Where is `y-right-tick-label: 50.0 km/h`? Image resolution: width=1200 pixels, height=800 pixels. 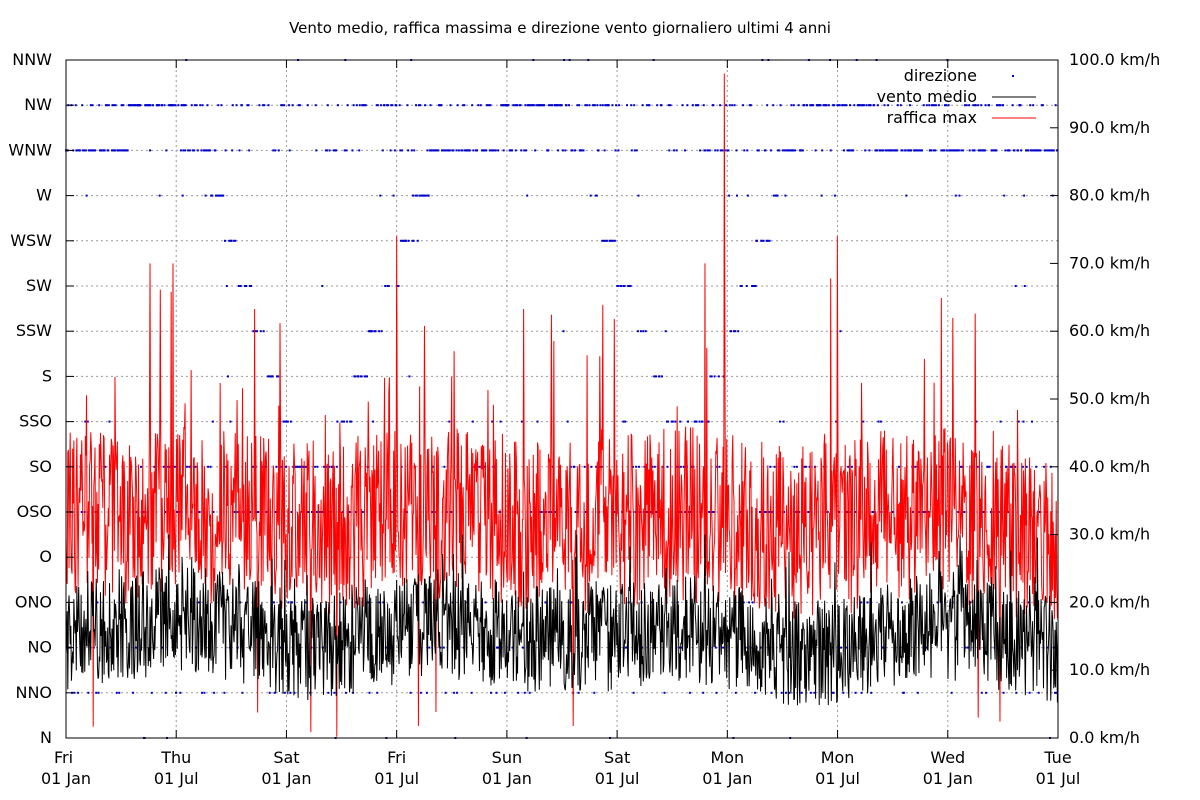
y-right-tick-label: 50.0 km/h is located at coordinates (1109, 398).